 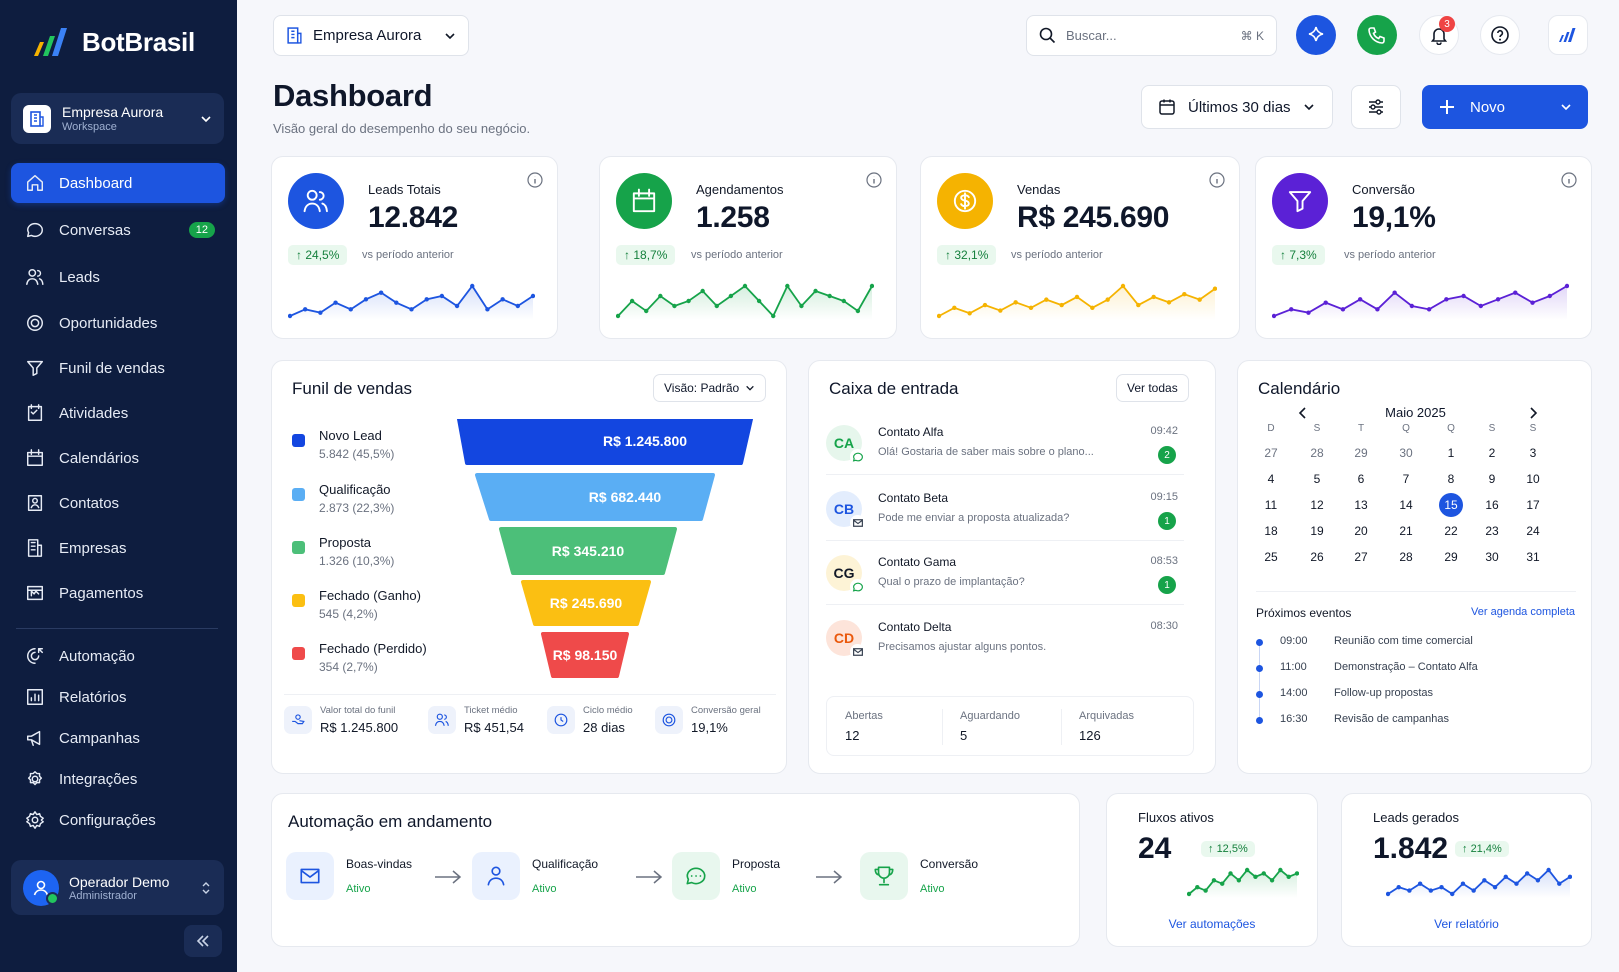 What do you see at coordinates (118, 230) in the screenshot?
I see `sidebar-item-conversas: Conversas 12` at bounding box center [118, 230].